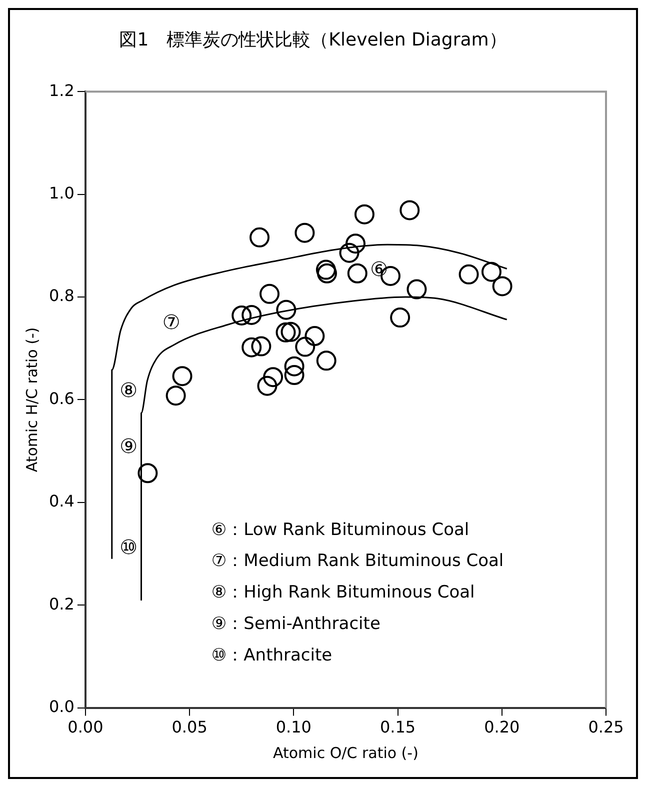 The width and height of the screenshot is (648, 789). I want to click on y-axis-title: Atomic H/C ratio (-), so click(31, 399).